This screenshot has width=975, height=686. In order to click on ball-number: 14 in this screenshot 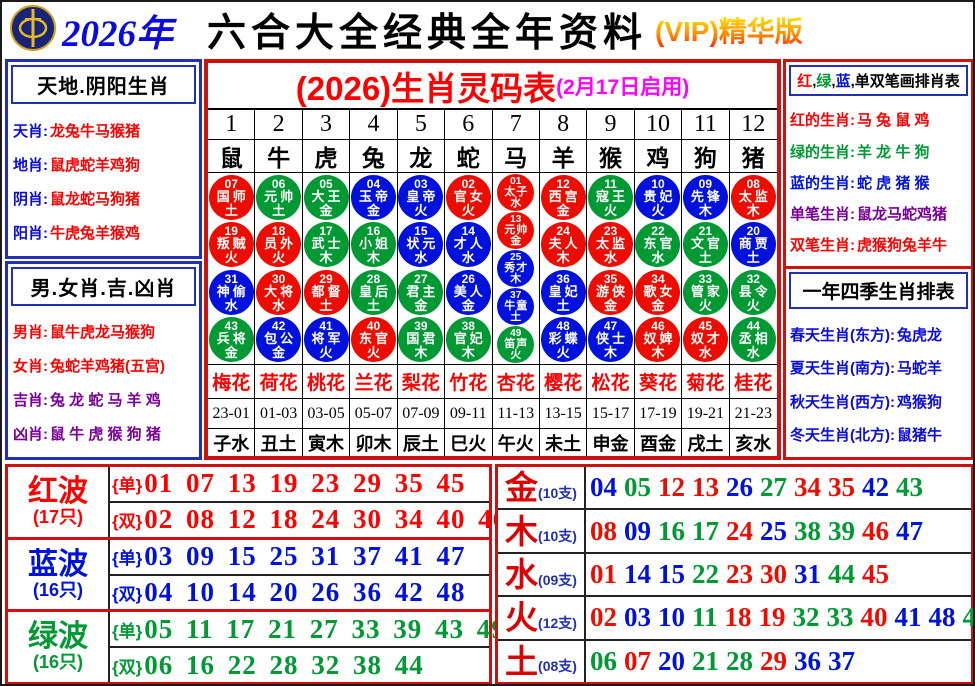, I will do `click(468, 231)`.